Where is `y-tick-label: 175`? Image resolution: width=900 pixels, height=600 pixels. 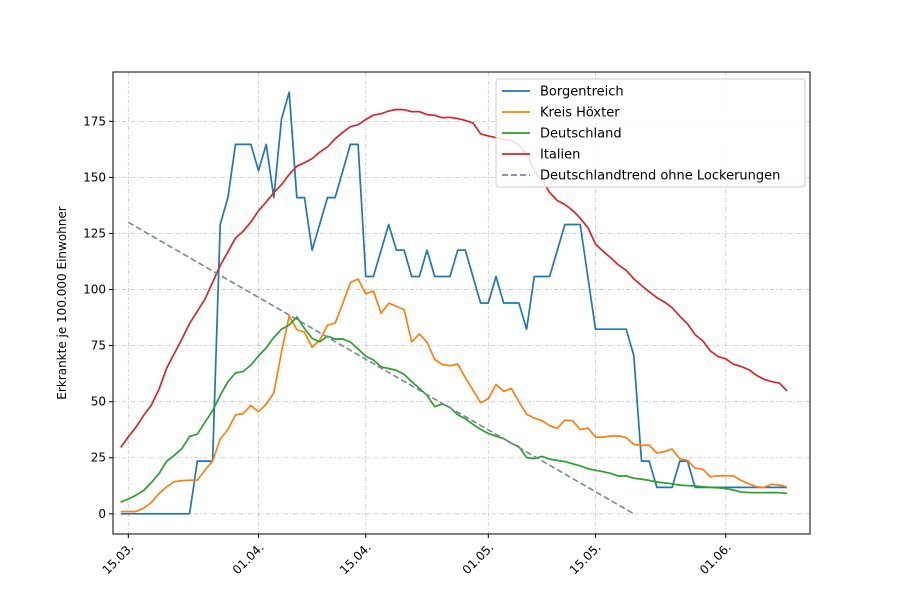 y-tick-label: 175 is located at coordinates (94, 121).